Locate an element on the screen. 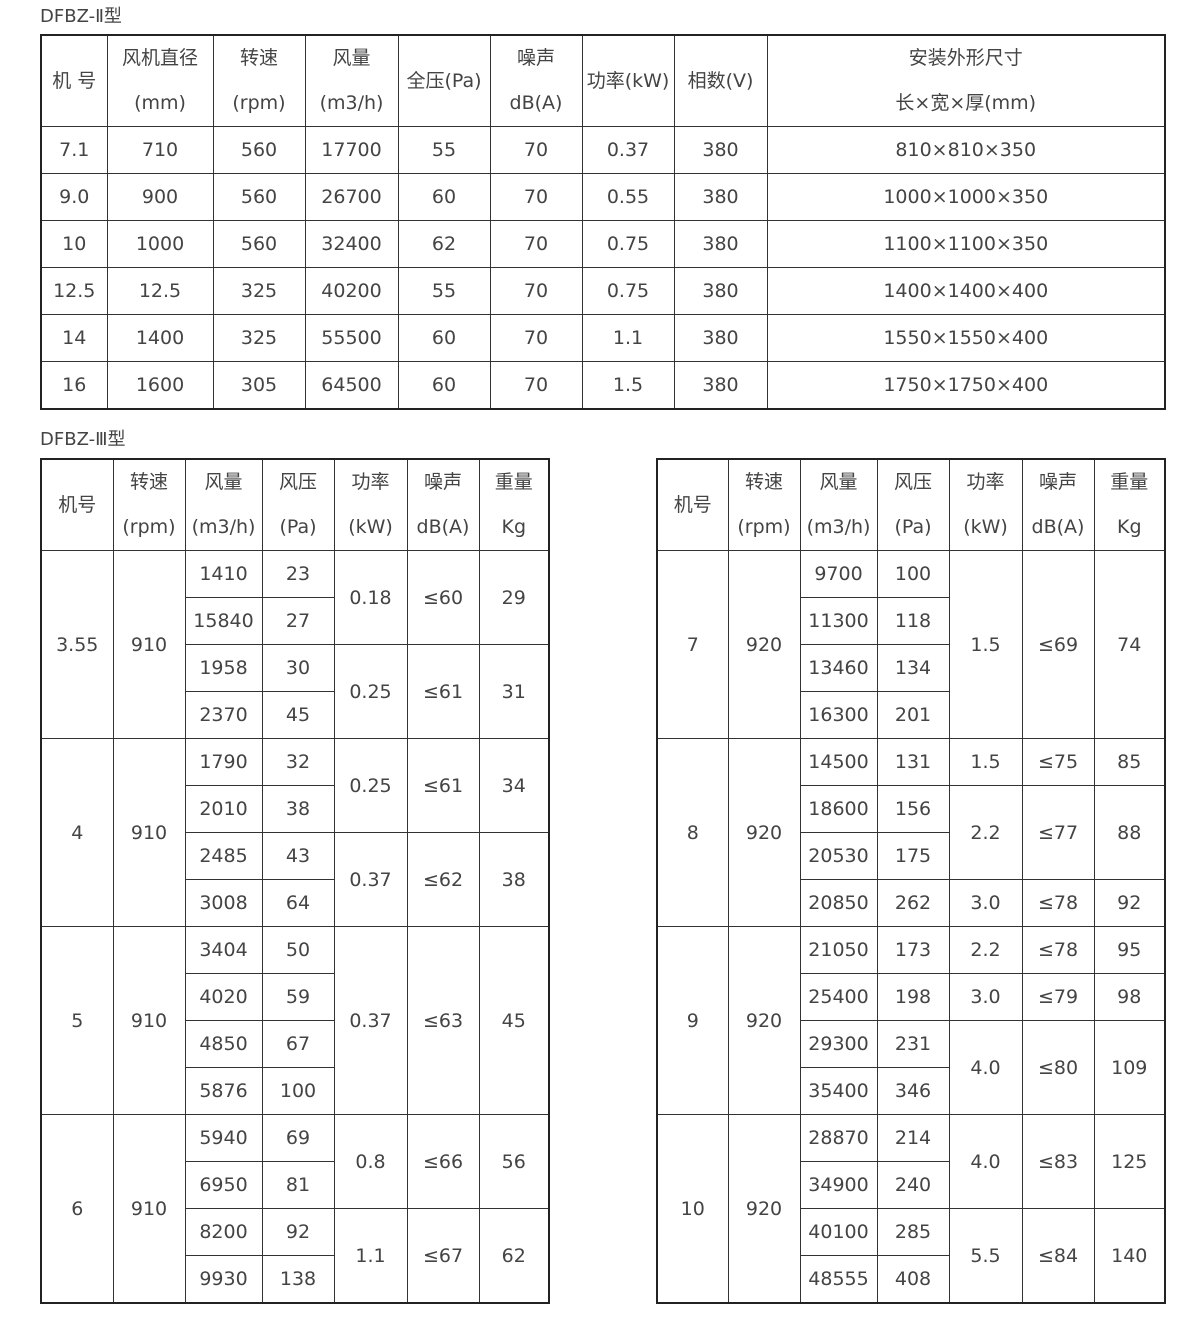 The image size is (1200, 1321). table-row: 9930 138 is located at coordinates (295, 1279).